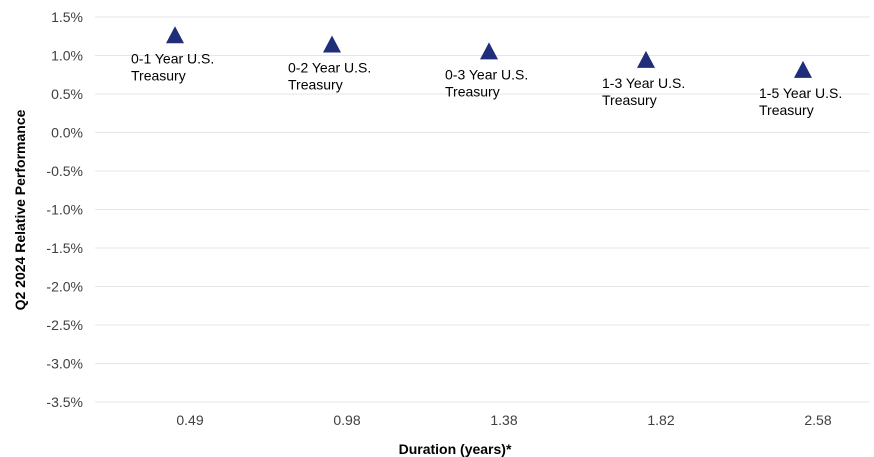  I want to click on data-label: 0-1 Year U.S. Treasury, so click(172, 66).